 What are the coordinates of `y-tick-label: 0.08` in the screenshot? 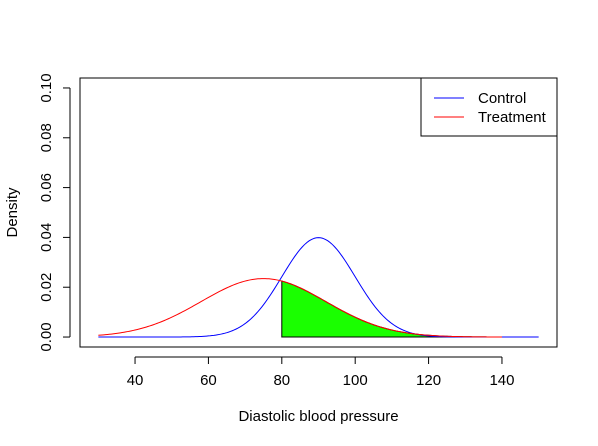 It's located at (46, 137).